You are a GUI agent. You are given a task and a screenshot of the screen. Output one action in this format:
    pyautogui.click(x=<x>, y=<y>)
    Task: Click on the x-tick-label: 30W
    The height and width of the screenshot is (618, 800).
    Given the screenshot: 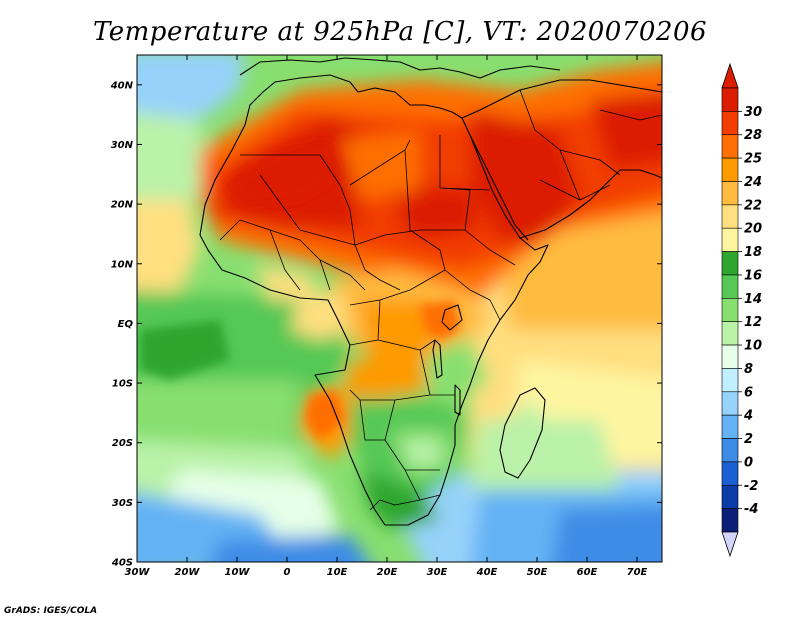 What is the action you would take?
    pyautogui.click(x=138, y=572)
    